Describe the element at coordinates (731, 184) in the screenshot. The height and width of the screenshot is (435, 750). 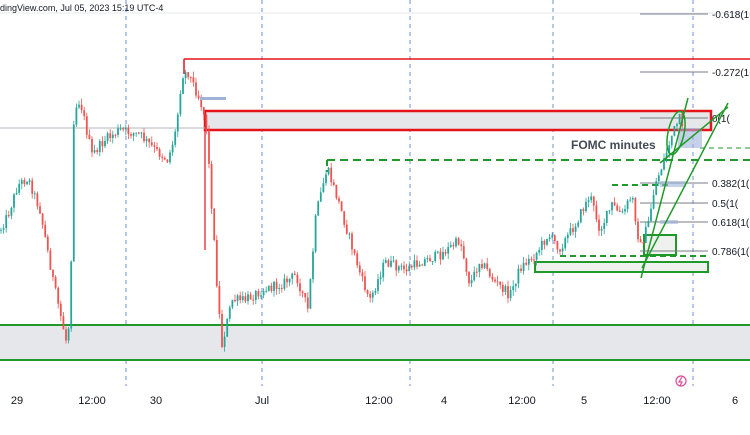
I see `fib-level-label: 0.382(1(` at that location.